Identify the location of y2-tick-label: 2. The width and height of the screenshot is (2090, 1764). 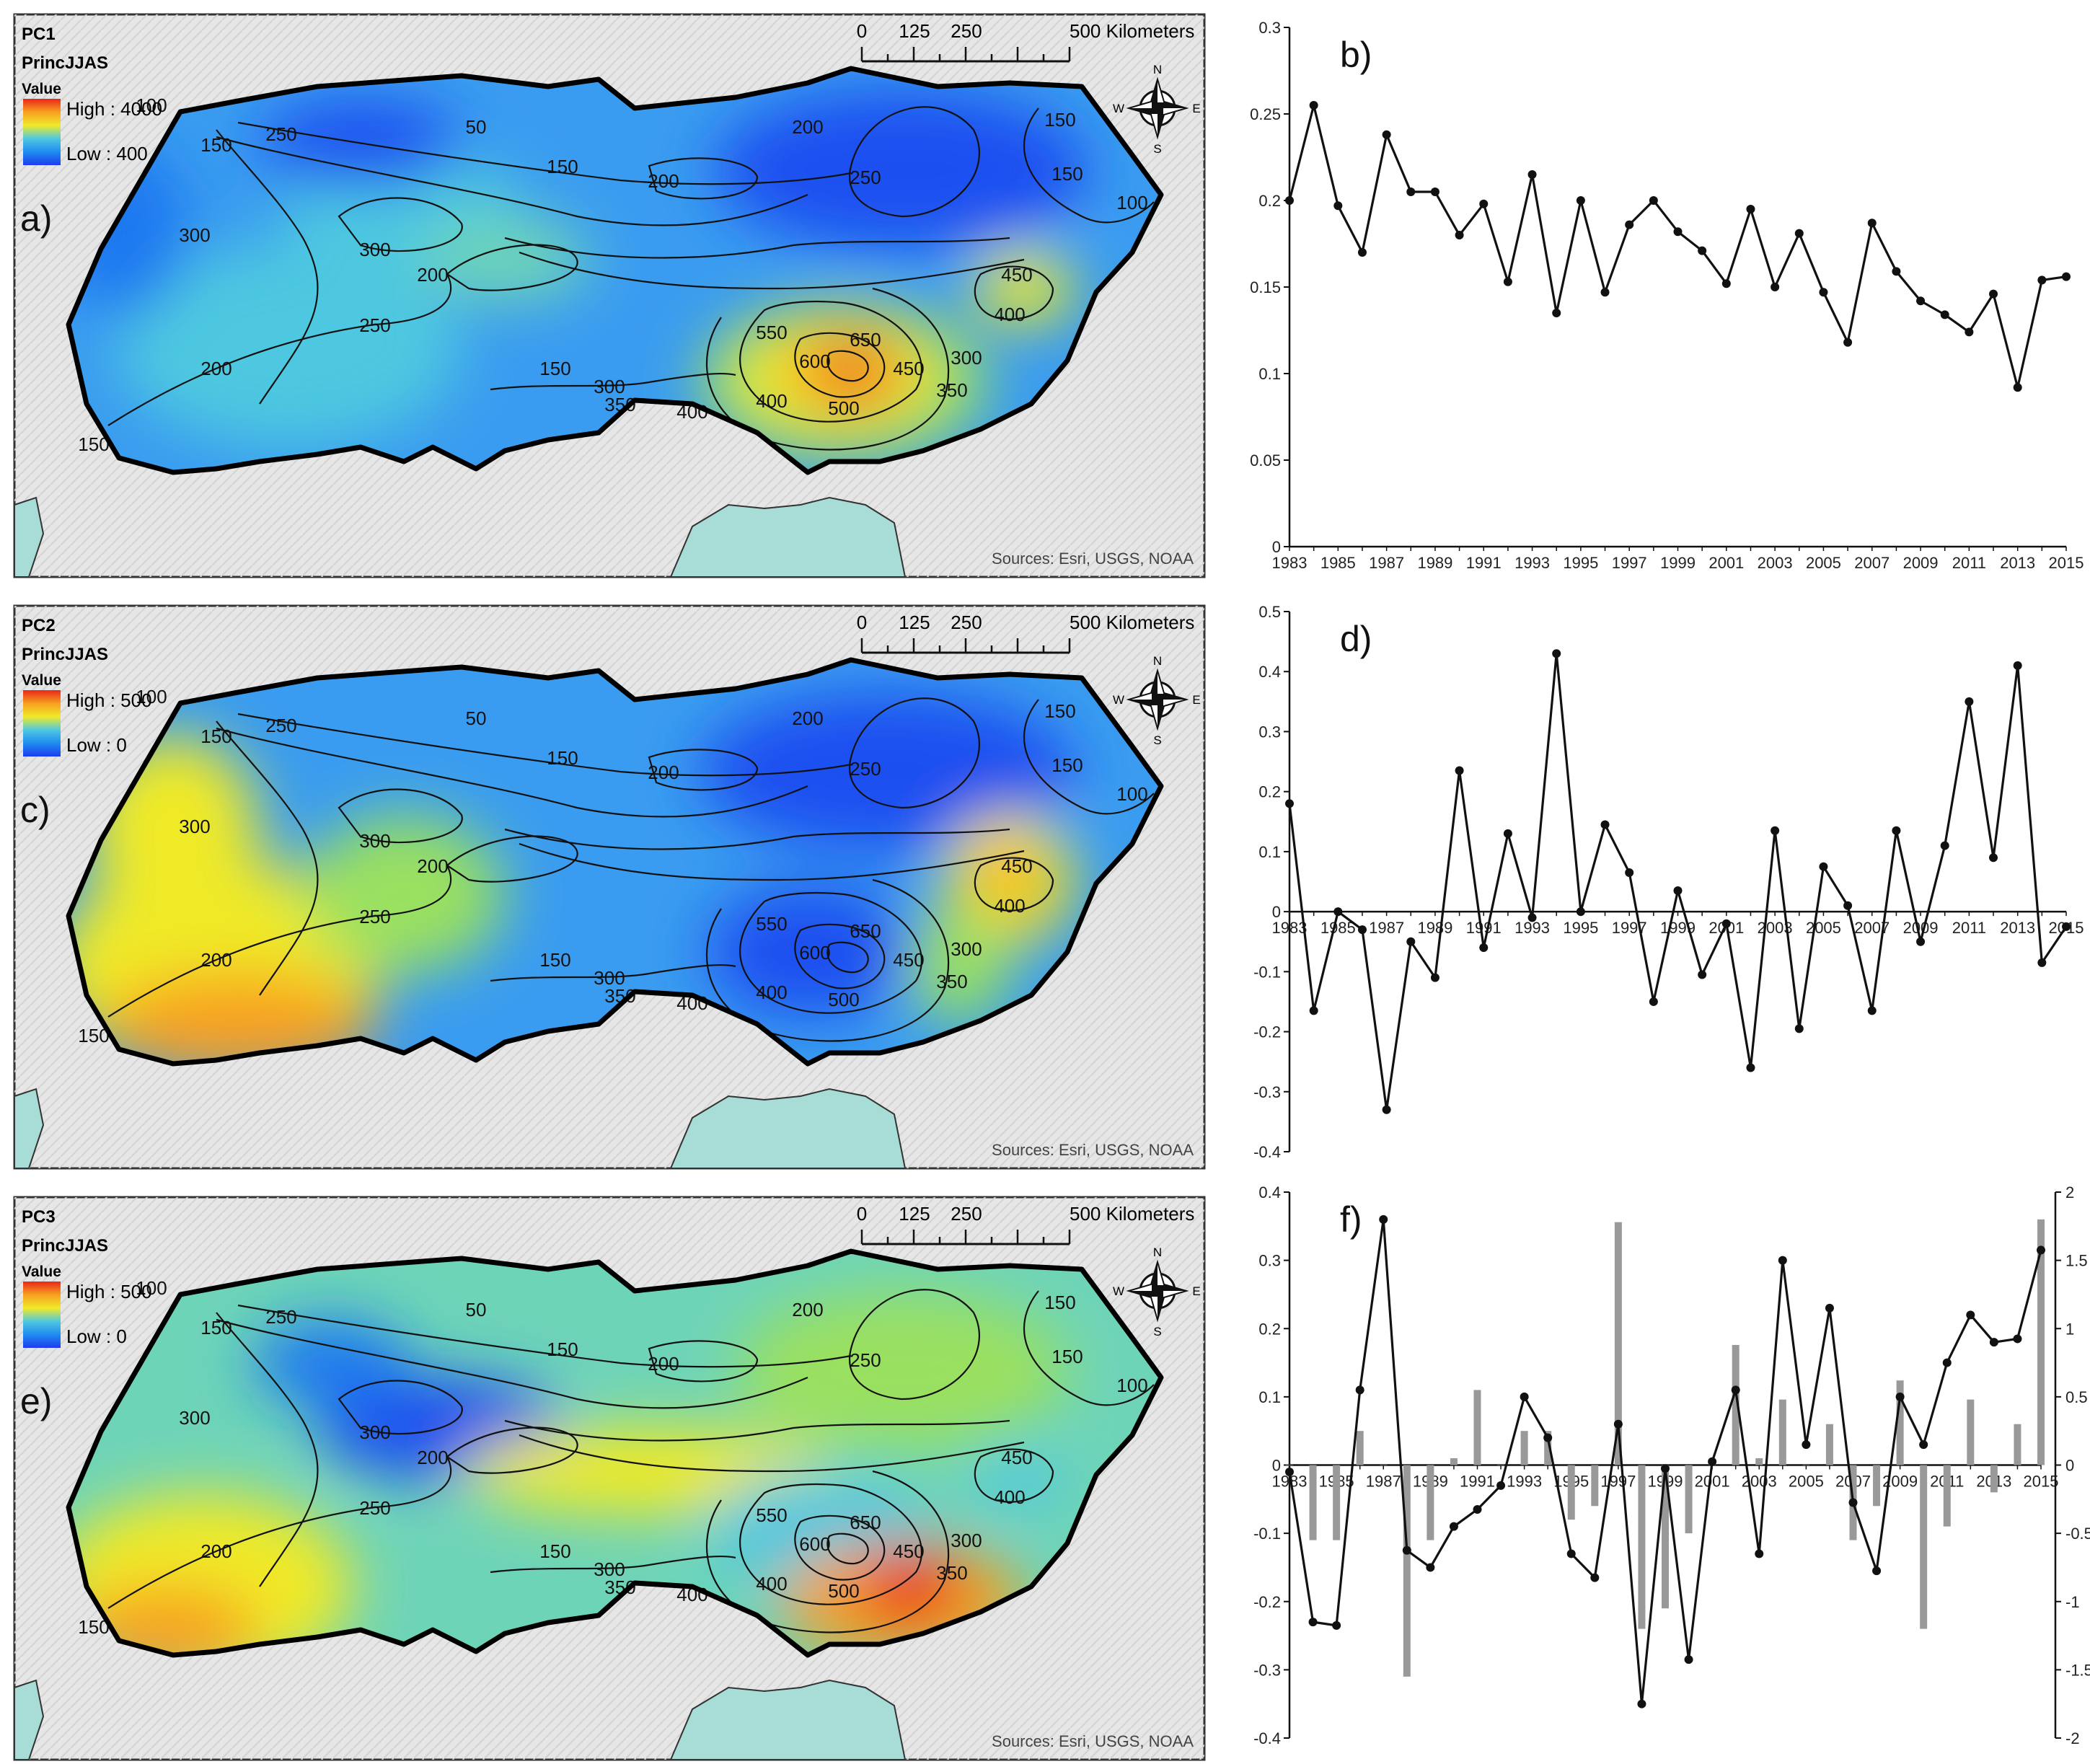
(2069, 1192).